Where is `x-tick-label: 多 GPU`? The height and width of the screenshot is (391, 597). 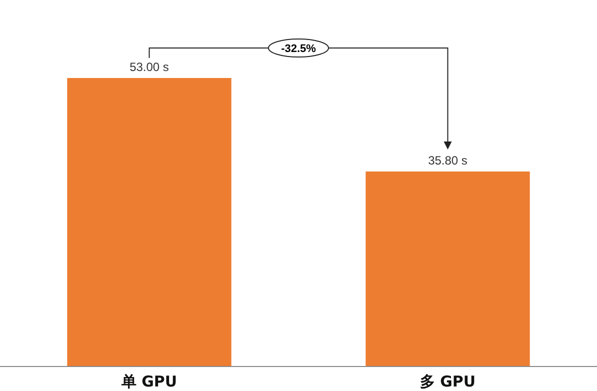
x-tick-label: 多 GPU is located at coordinates (448, 381).